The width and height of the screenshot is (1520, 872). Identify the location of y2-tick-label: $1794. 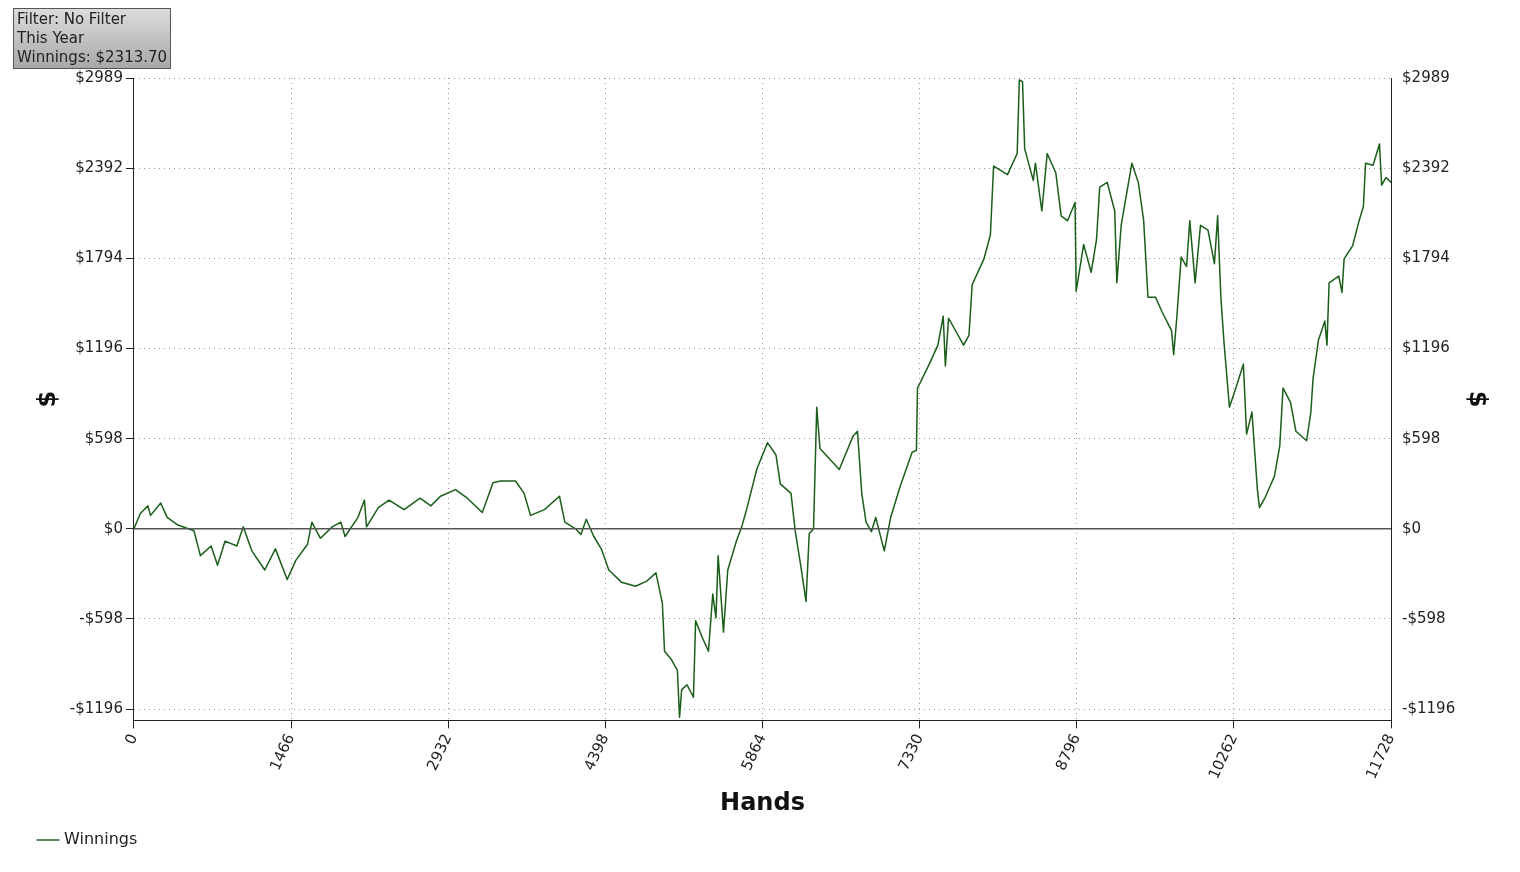
(1426, 257).